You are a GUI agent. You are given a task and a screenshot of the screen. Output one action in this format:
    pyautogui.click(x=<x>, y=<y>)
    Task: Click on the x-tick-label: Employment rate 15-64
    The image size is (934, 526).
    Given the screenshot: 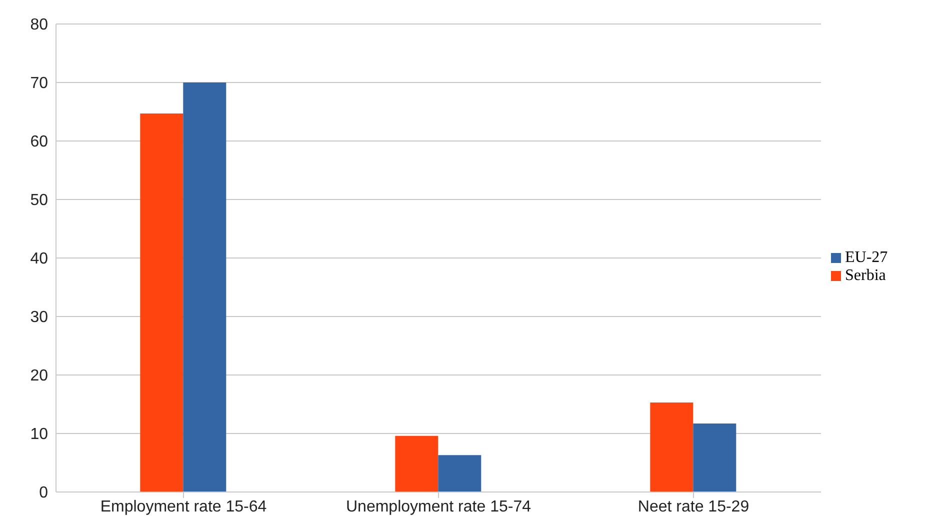 What is the action you would take?
    pyautogui.click(x=183, y=507)
    